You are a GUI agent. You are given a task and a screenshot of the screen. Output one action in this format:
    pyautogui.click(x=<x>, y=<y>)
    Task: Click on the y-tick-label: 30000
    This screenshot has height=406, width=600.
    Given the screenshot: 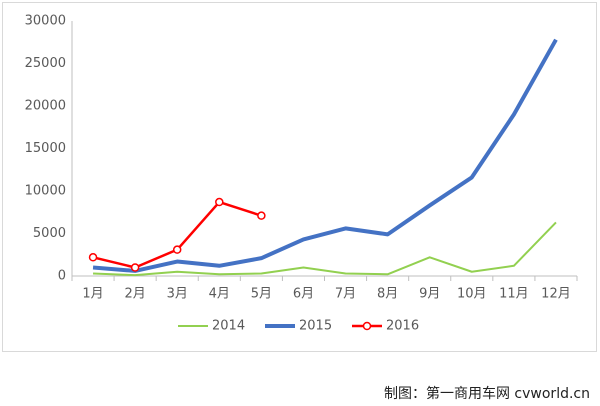 What is the action you would take?
    pyautogui.click(x=45, y=21)
    